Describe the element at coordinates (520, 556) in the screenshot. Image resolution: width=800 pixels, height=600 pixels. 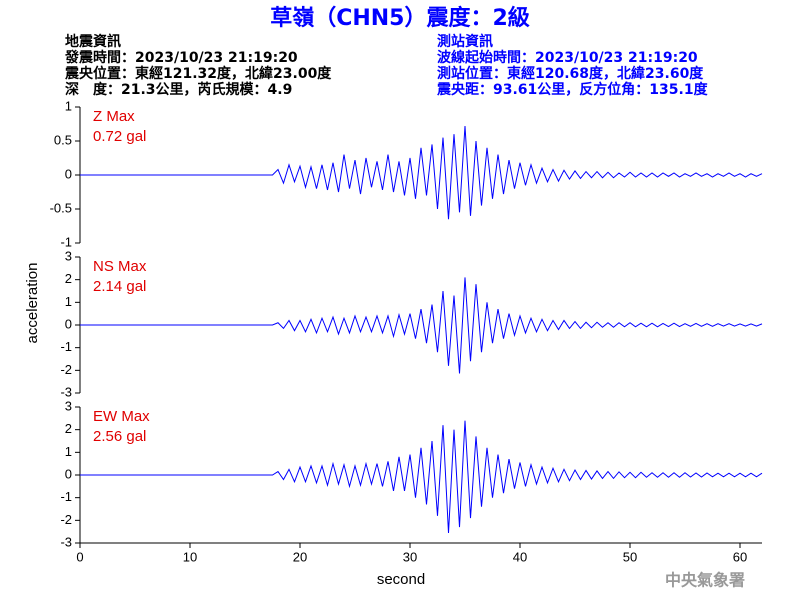
I see `x-tick-label: 40` at that location.